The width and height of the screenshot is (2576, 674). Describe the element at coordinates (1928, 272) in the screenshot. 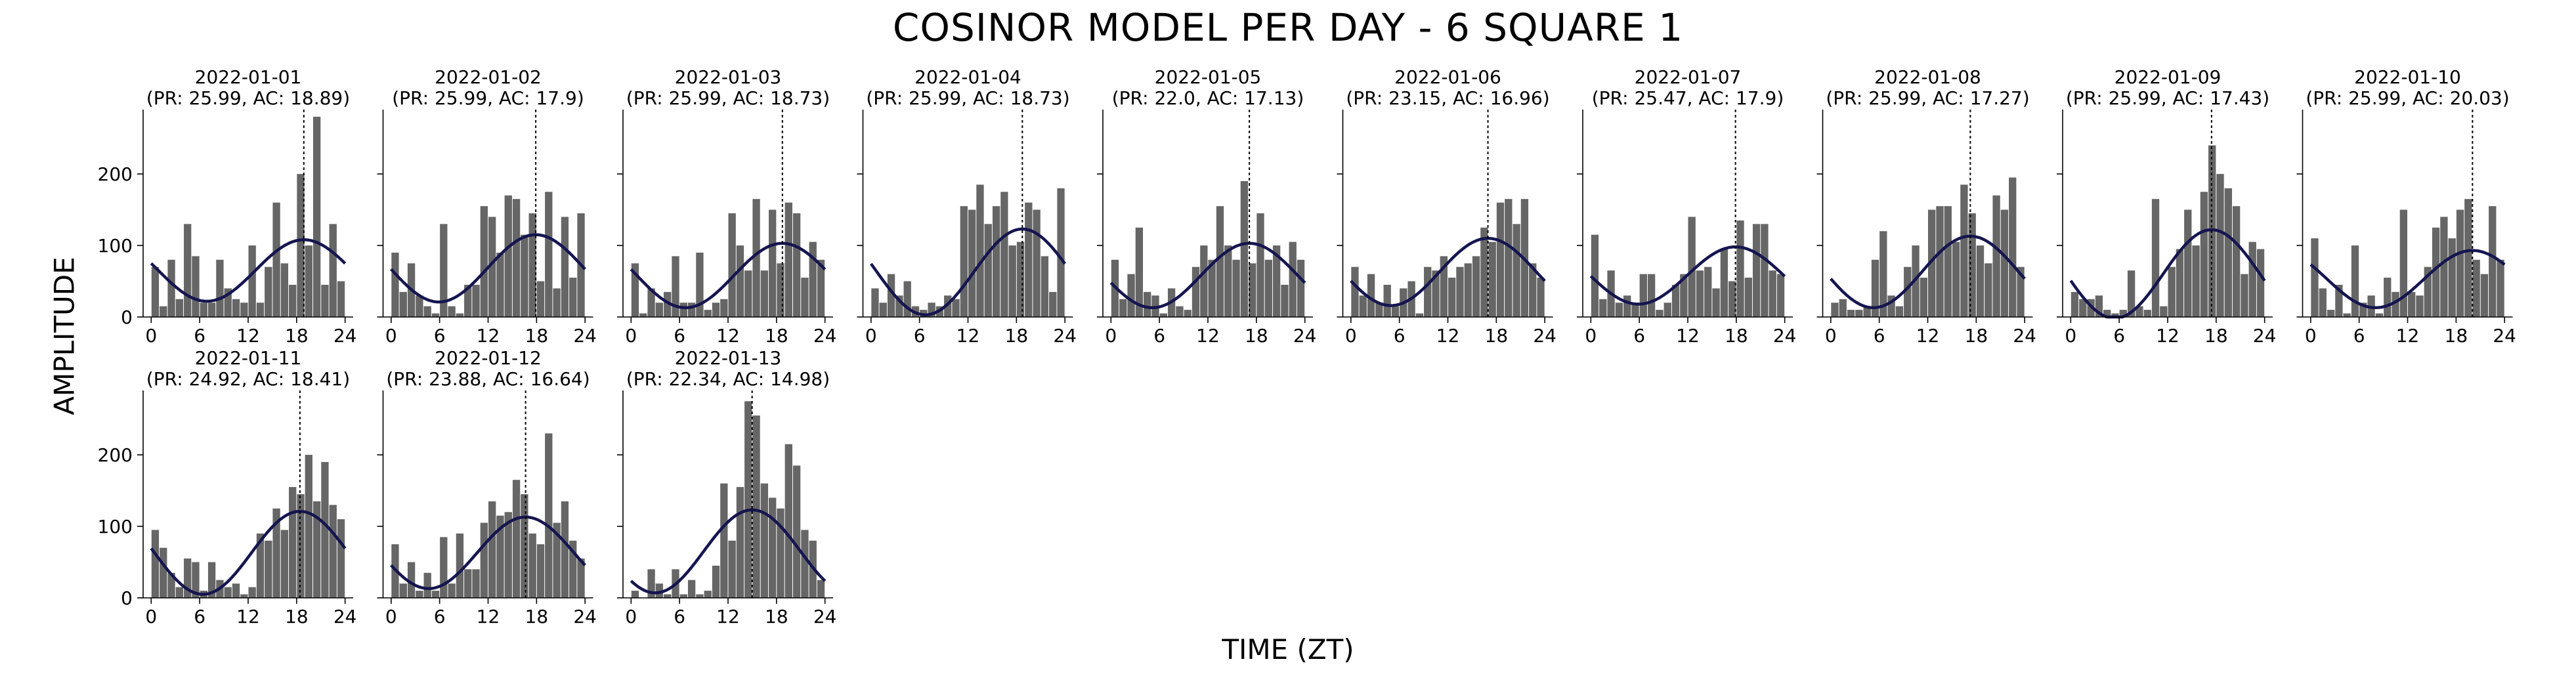

I see `cosinor-fit-curve` at that location.